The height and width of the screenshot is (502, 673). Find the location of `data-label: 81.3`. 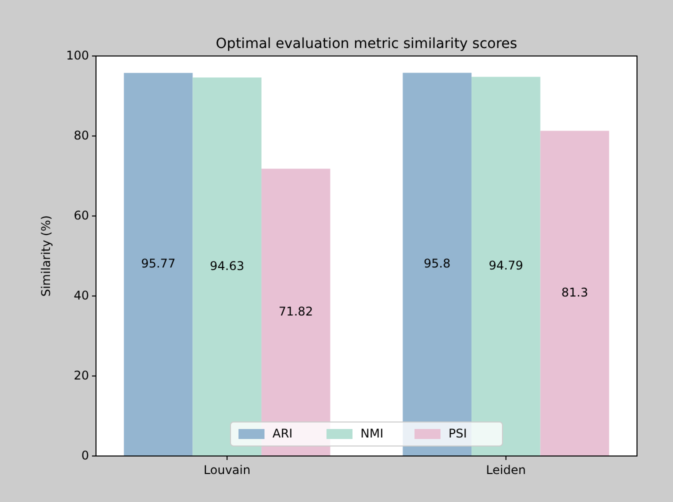

data-label: 81.3 is located at coordinates (574, 293).